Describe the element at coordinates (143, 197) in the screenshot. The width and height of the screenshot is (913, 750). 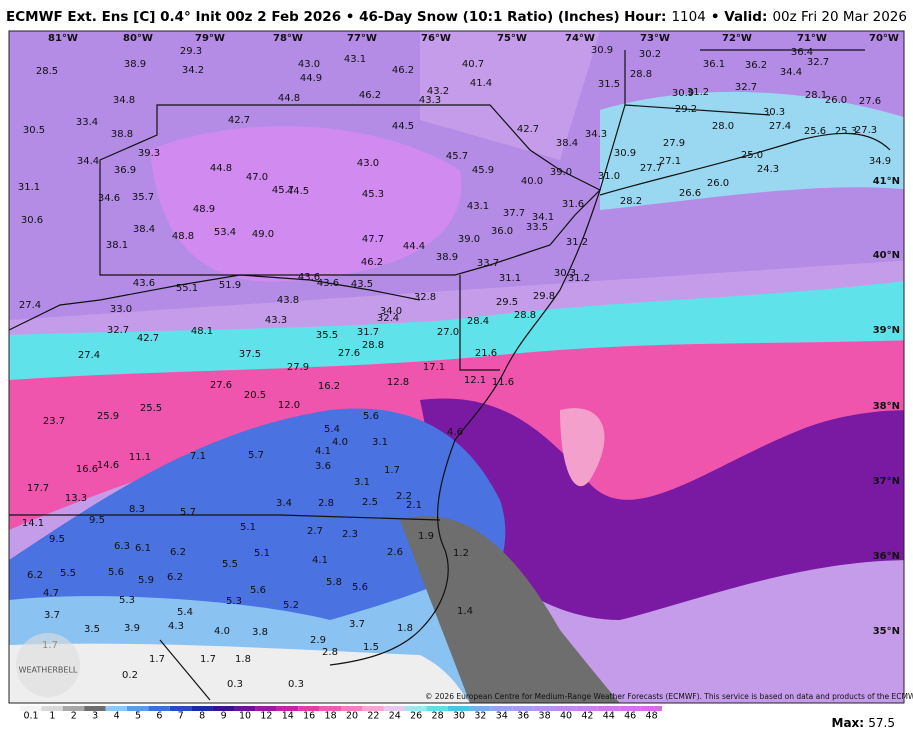
I see `snow-value: 35.7` at that location.